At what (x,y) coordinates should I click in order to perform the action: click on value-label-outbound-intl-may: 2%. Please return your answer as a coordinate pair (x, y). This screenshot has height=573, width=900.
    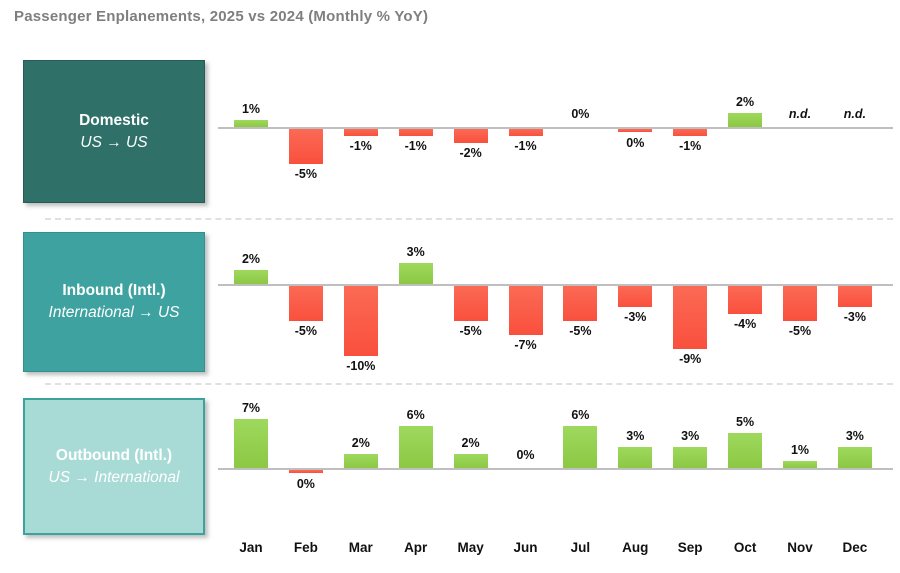
    Looking at the image, I should click on (470, 443).